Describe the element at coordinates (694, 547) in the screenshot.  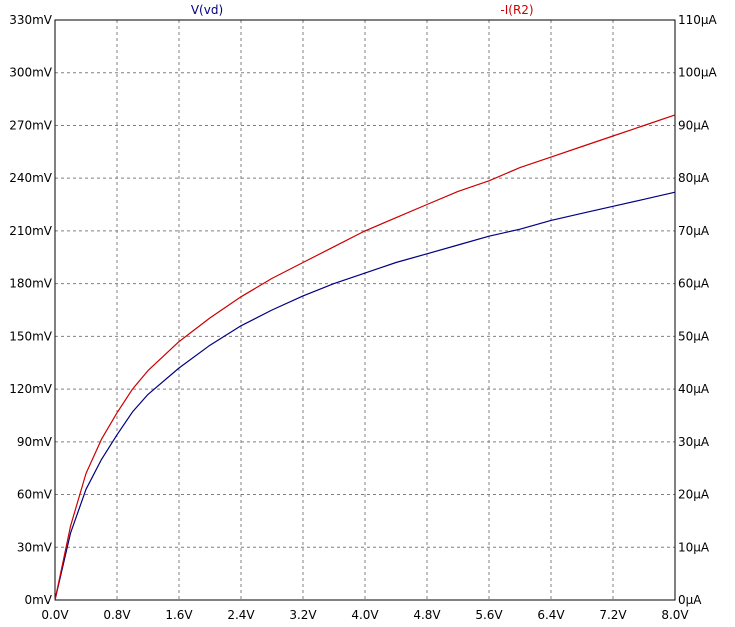
I see `y-right-tick-label: 10µA` at that location.